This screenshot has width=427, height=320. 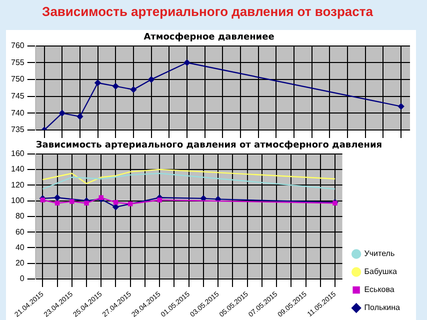 I want to click on y-tick-label: 40, so click(x=20, y=247).